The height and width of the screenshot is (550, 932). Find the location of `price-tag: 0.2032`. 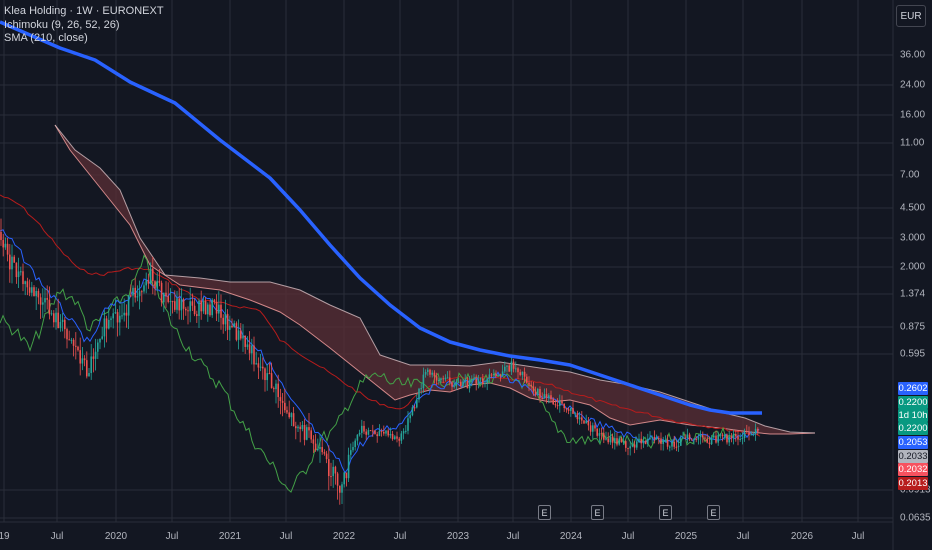

price-tag: 0.2032 is located at coordinates (913, 469).